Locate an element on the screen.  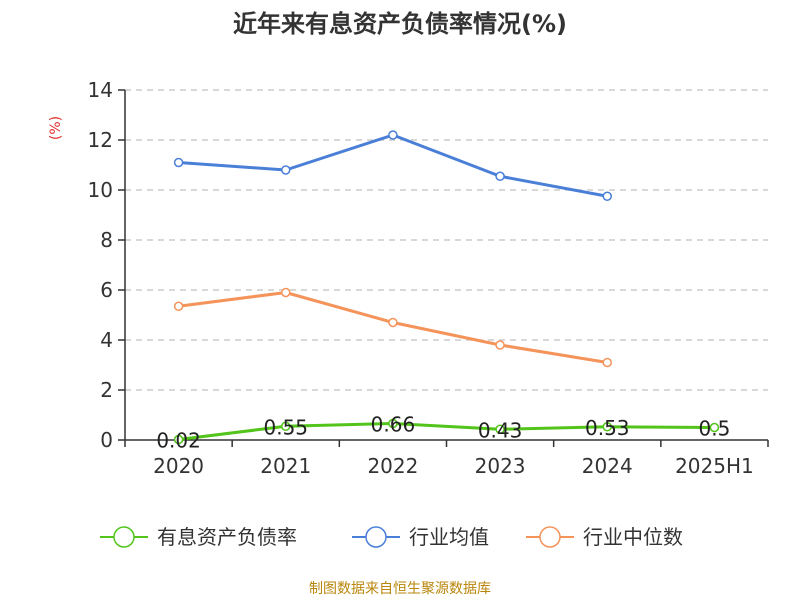
data-label: 0.5 is located at coordinates (715, 429).